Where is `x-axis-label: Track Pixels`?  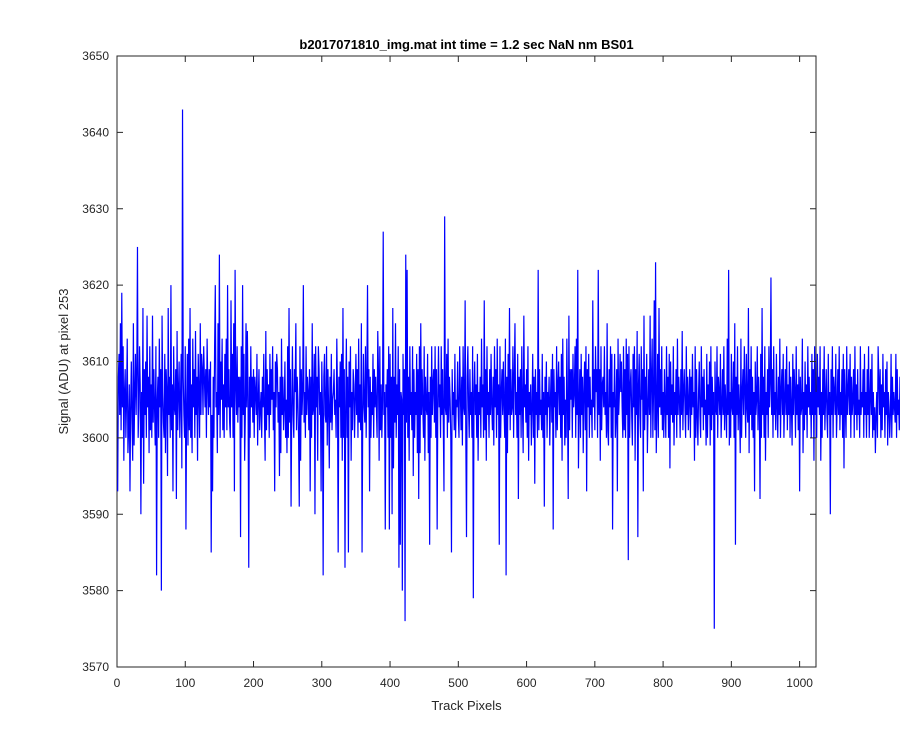
x-axis-label: Track Pixels is located at coordinates (466, 705).